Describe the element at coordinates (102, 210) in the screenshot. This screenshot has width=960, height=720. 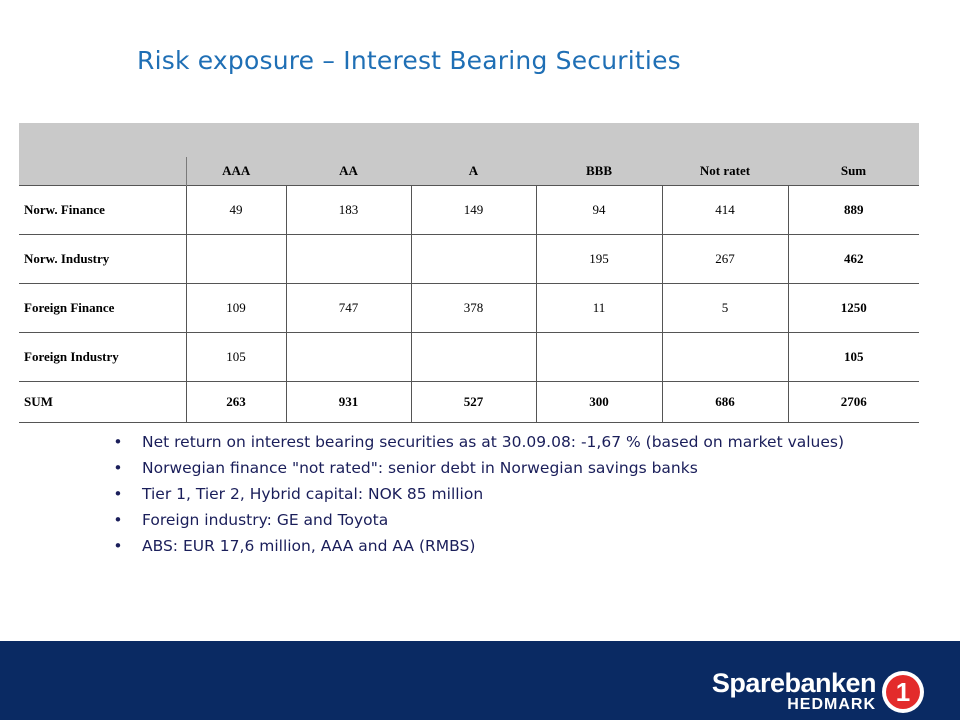
I see `row-label: Norw. Finance` at that location.